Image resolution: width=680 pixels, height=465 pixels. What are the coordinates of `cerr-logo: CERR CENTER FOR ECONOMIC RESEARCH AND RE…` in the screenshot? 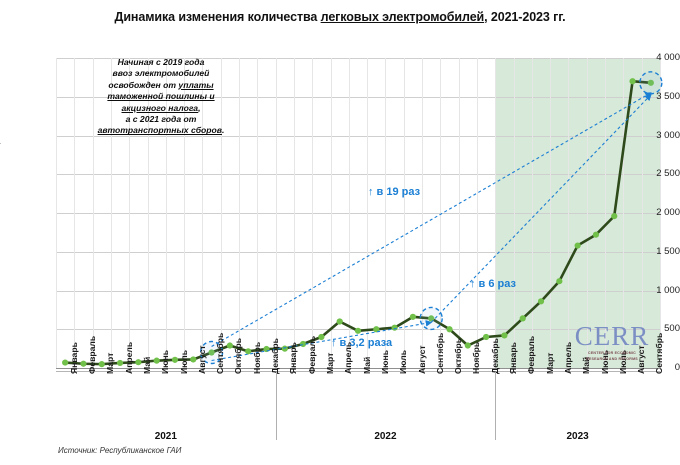 It's located at (612, 341).